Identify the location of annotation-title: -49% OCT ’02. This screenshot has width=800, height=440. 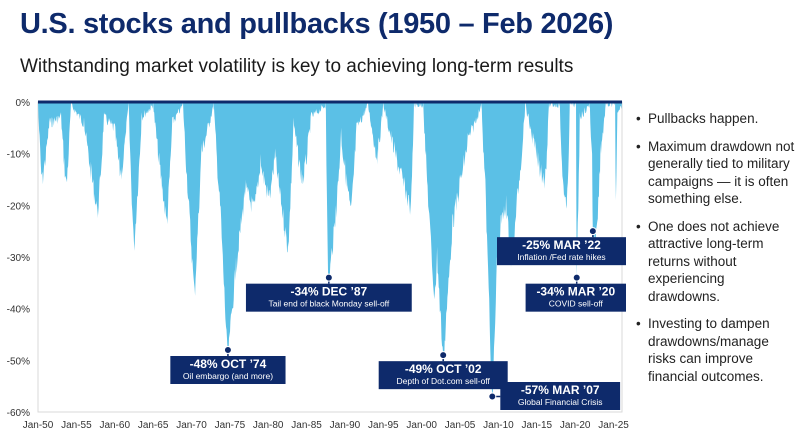
(443, 369).